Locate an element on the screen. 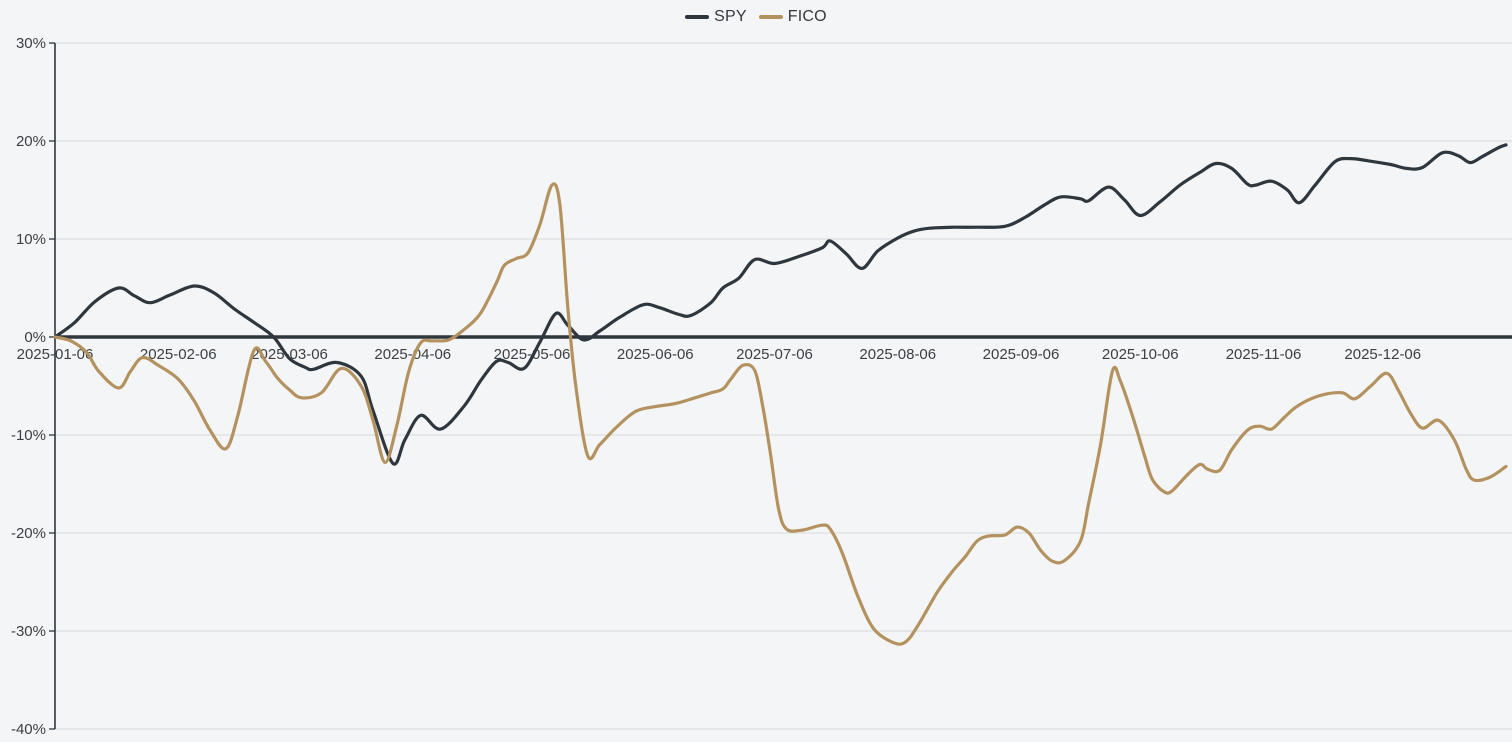  y-axis-label: -20% is located at coordinates (28, 533).